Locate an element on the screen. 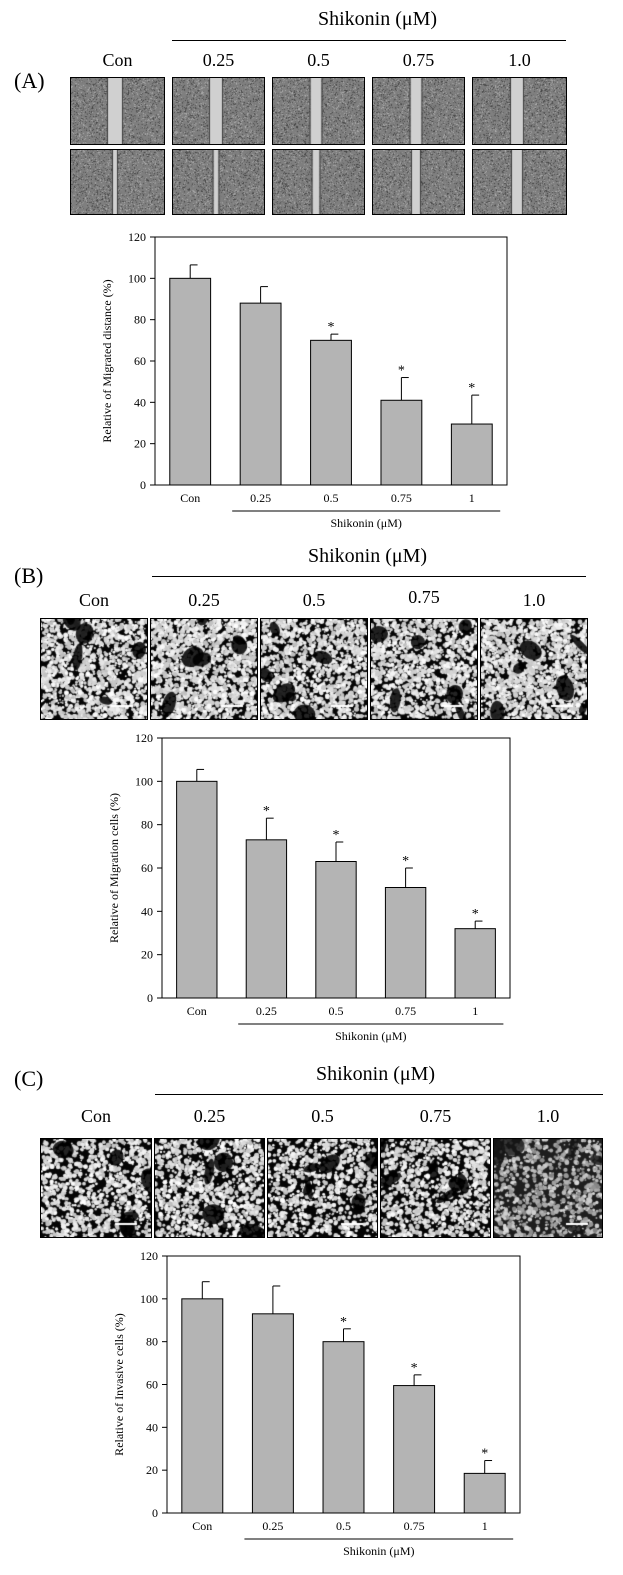 The width and height of the screenshot is (623, 1575). y-axis-label: Relative of Migrated distance (%) is located at coordinates (107, 360).